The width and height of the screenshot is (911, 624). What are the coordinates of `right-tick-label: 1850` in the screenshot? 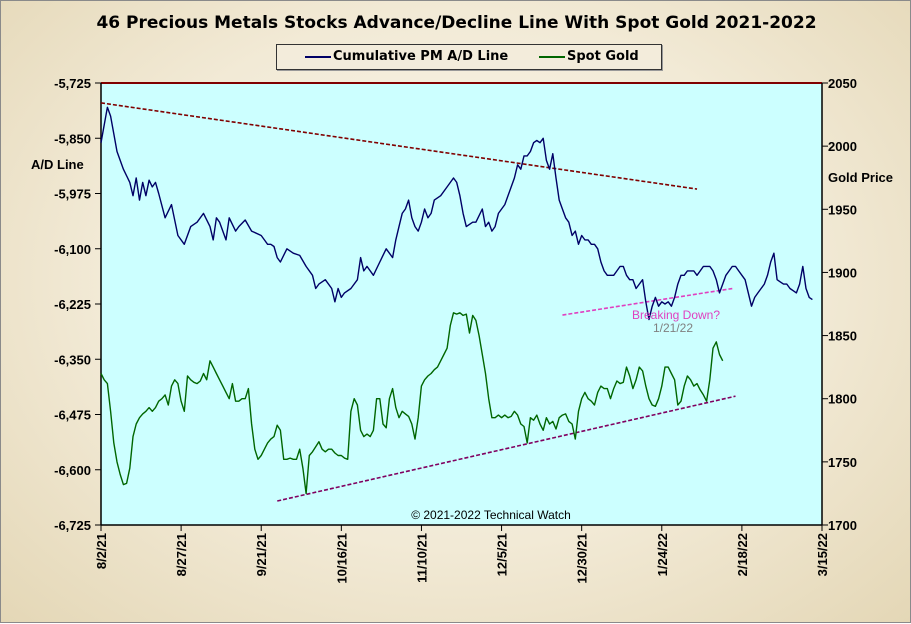 It's located at (842, 336).